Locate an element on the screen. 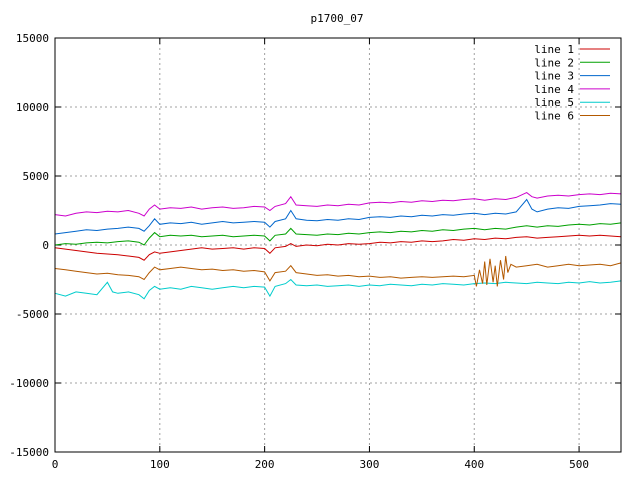 This screenshot has height=480, width=640. y-tick-label: -10000 is located at coordinates (29, 383).